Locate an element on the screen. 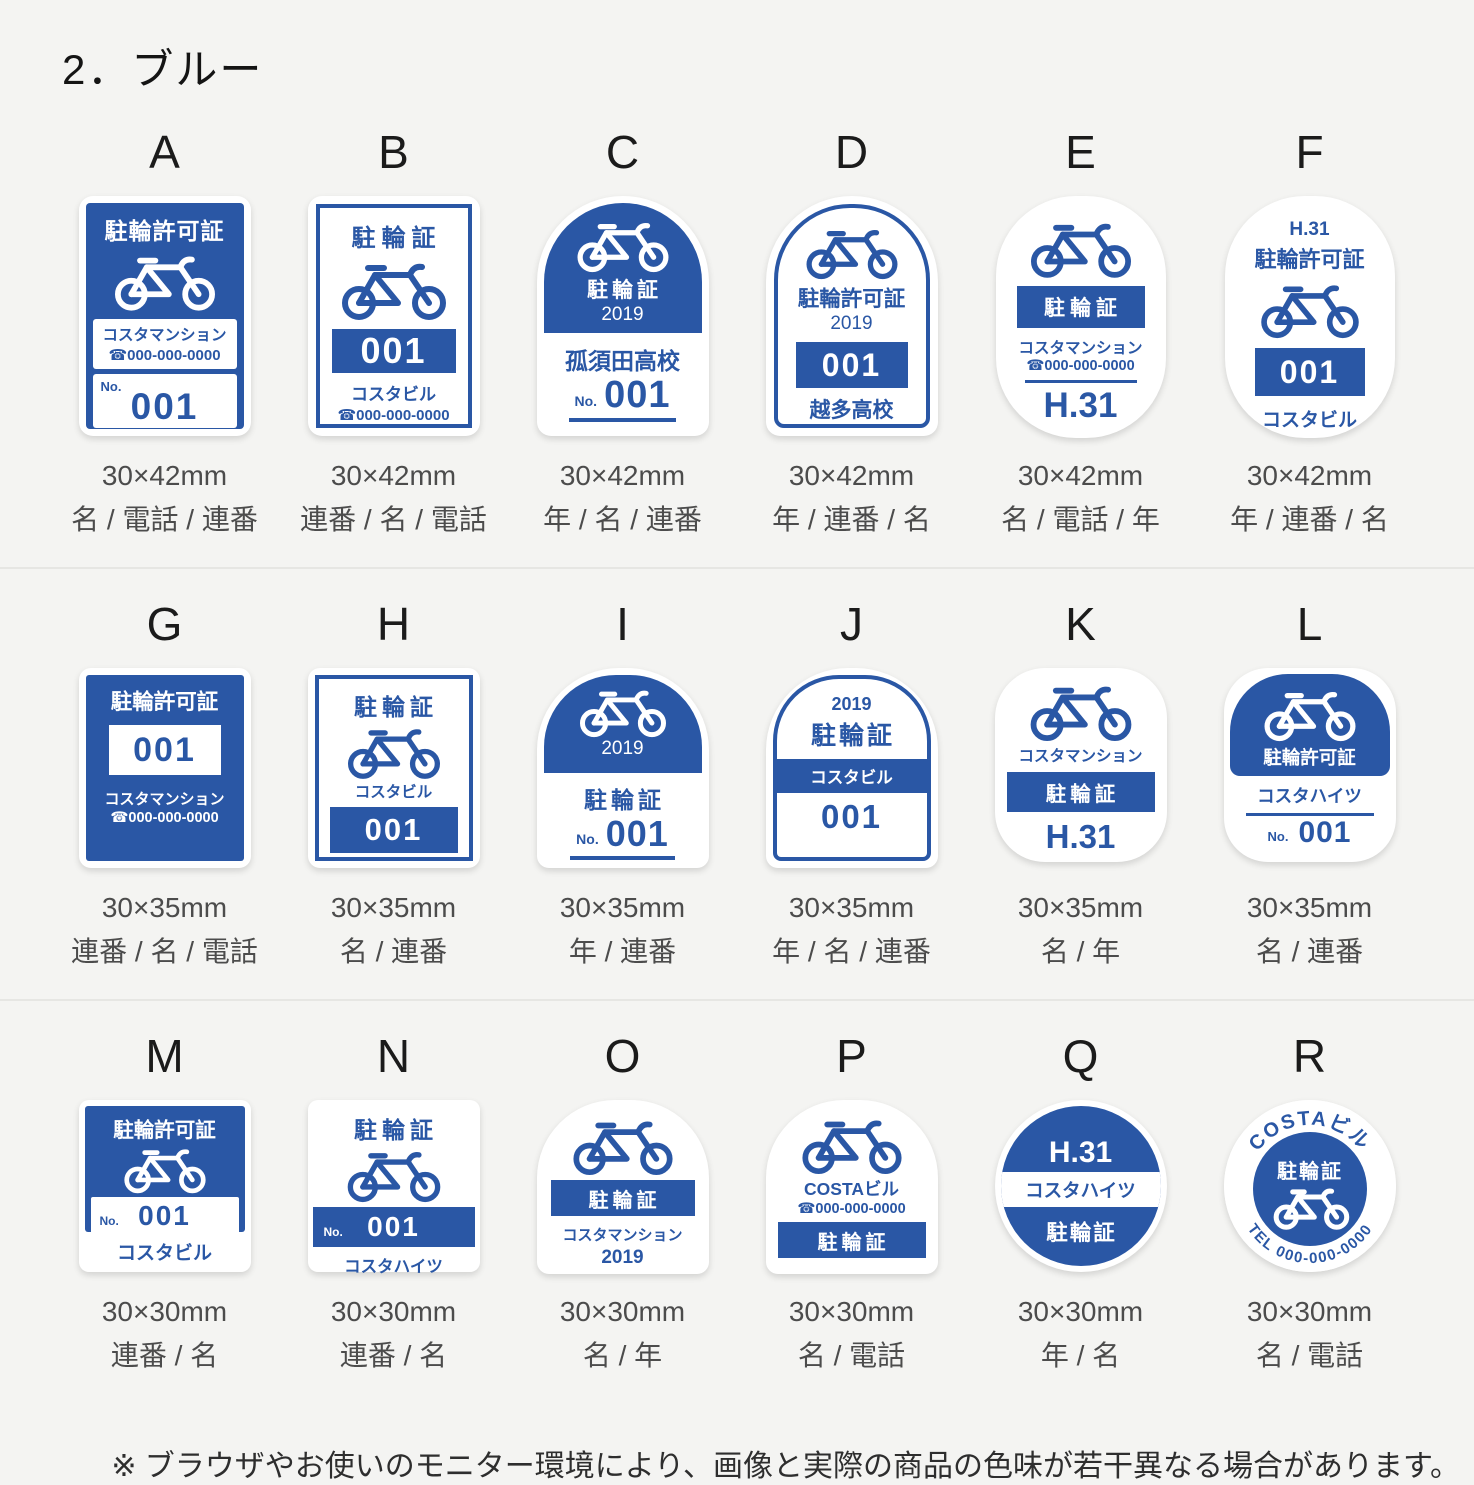 Image resolution: width=1474 pixels, height=1485 pixels. sticker-e: 駐輪証 コスタマンション ☎000-000-0000 H.31 is located at coordinates (1080, 317).